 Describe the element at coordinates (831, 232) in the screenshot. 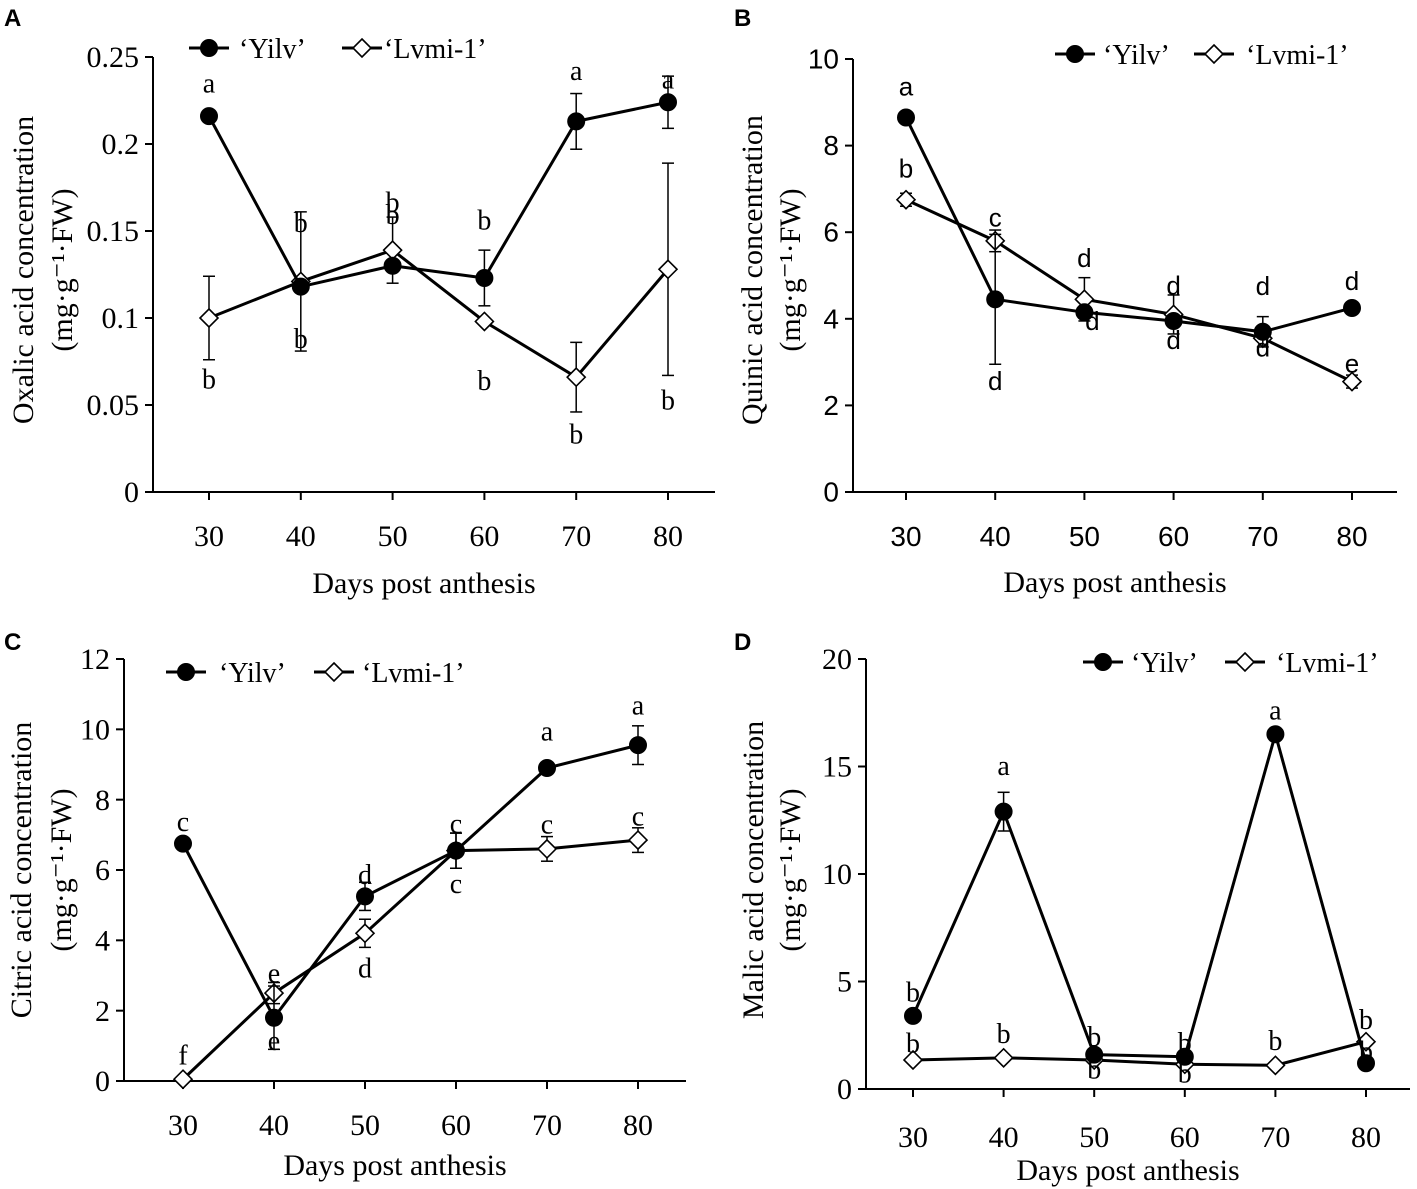

I see `y-tick-label: 6` at that location.